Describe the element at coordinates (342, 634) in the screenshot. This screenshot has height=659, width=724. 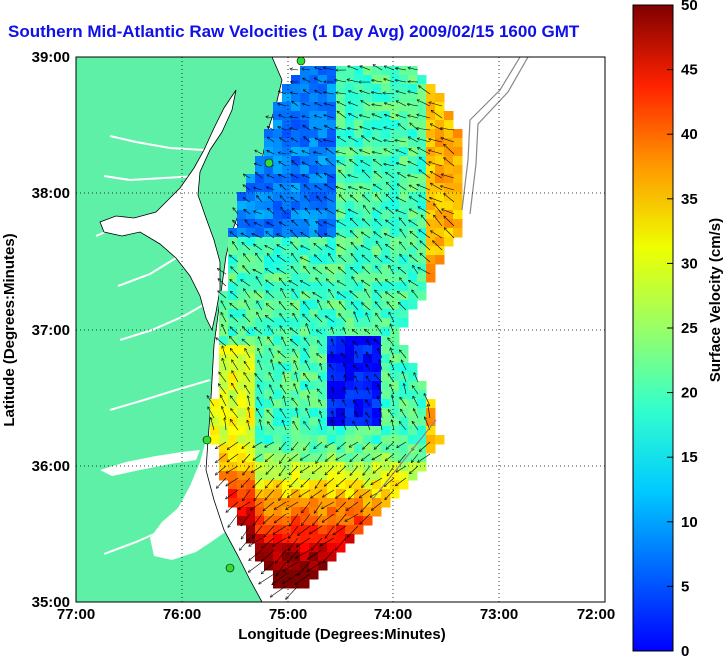
I see `x-axis-label: Longitude (Degrees:Minutes)` at that location.